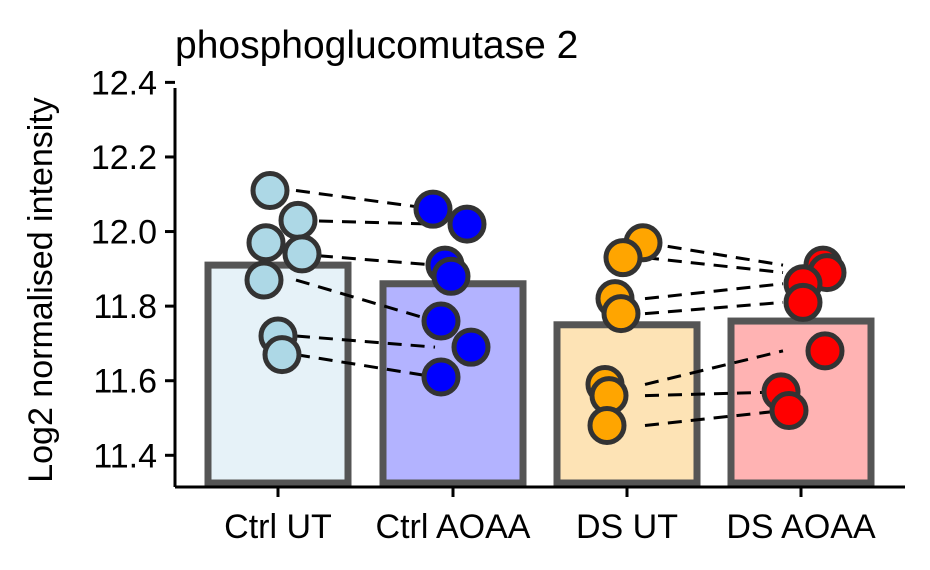 The height and width of the screenshot is (570, 930). I want to click on x-tick-label: DS AOAA, so click(801, 527).